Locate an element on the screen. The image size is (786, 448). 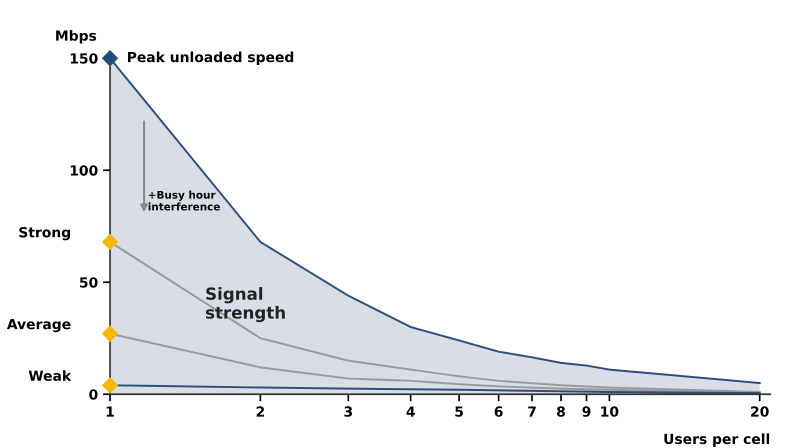
text: Strong is located at coordinates (44, 233).